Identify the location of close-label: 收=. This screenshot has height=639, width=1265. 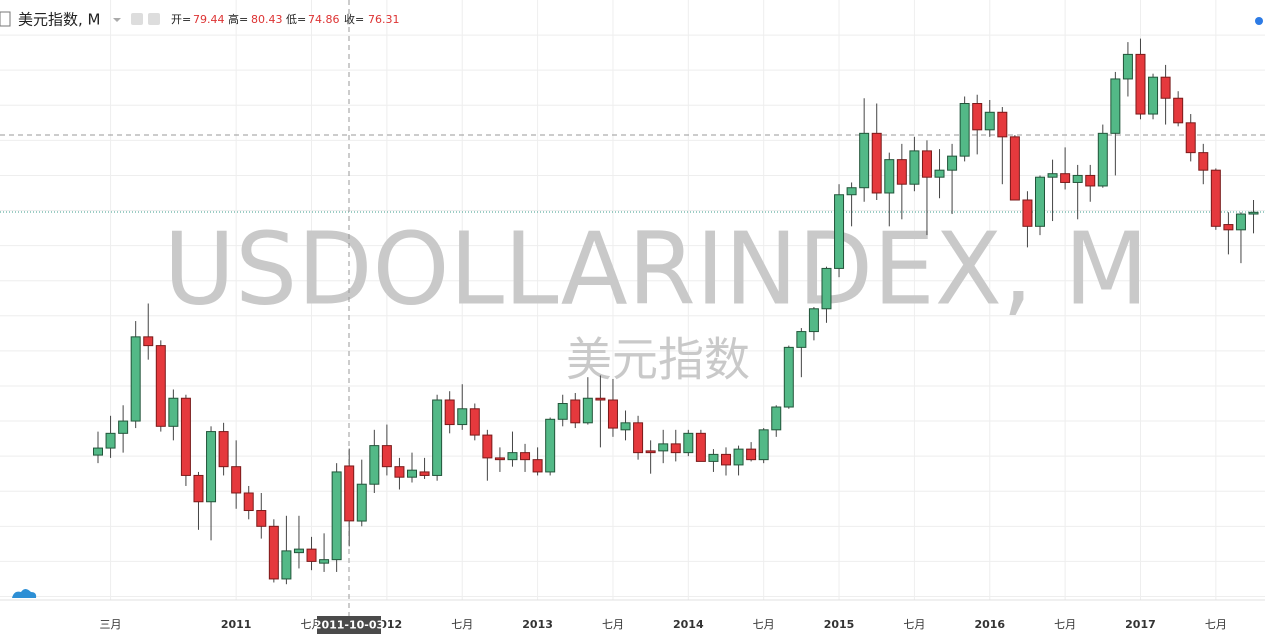
(354, 19).